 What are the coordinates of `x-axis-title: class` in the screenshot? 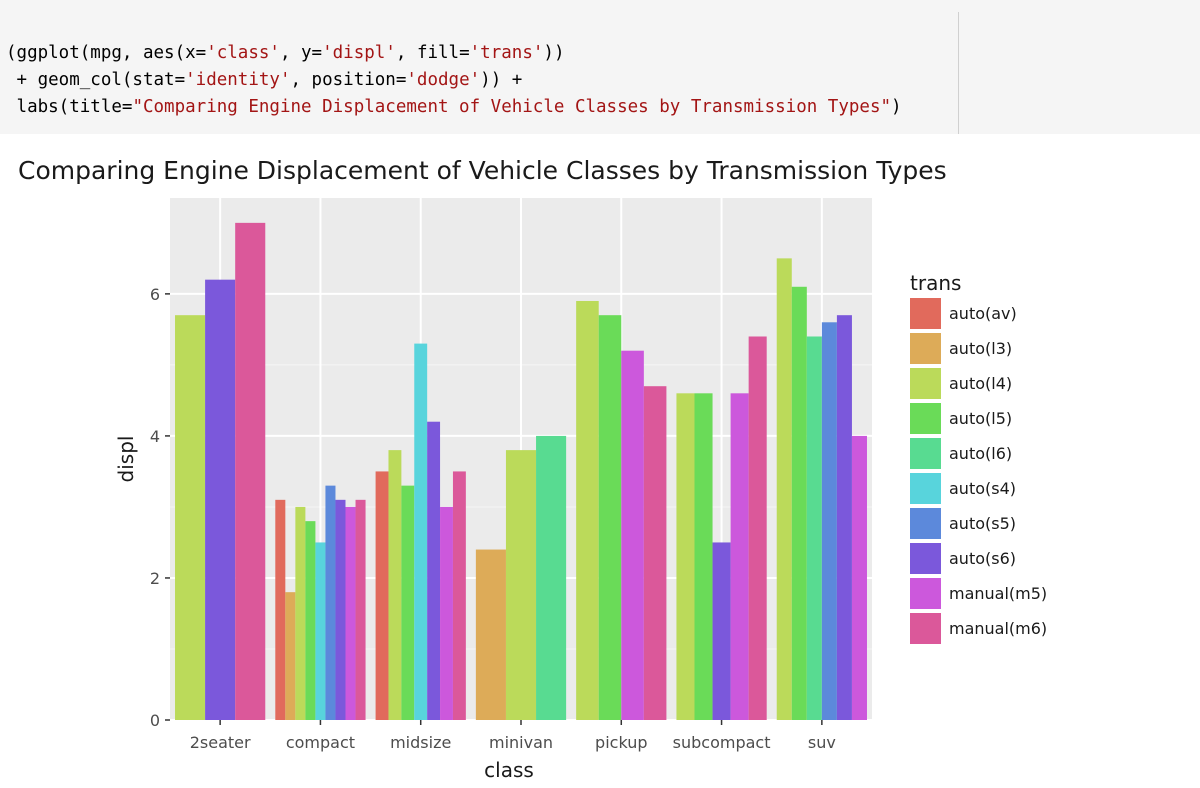 It's located at (509, 770).